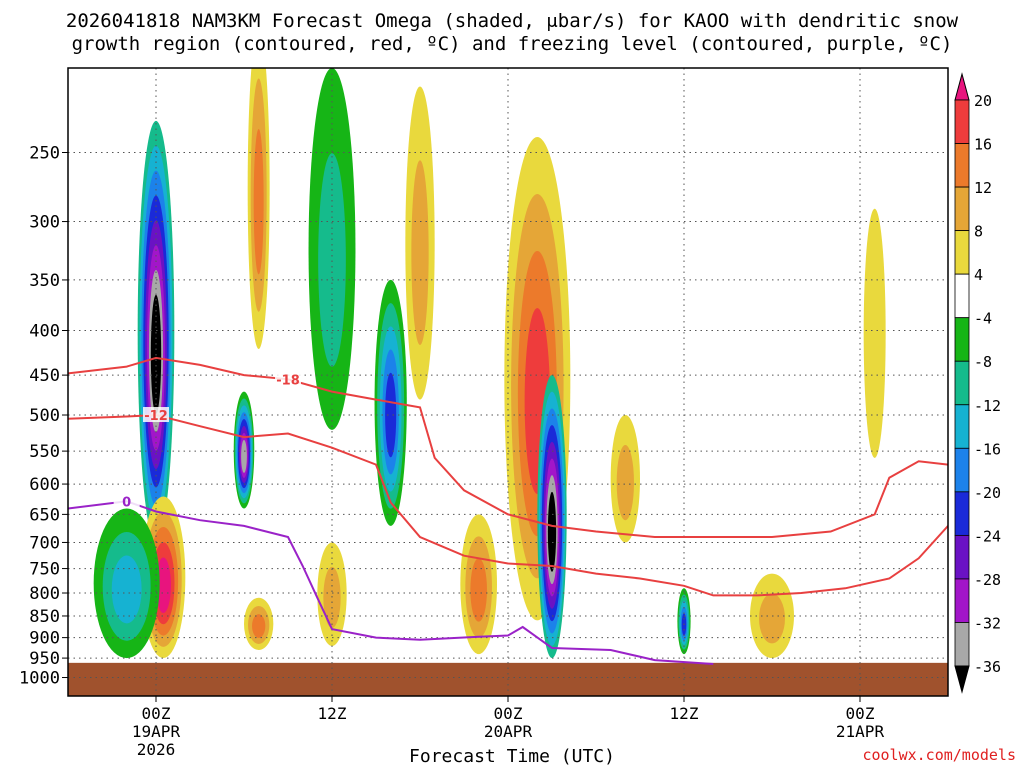  Describe the element at coordinates (156, 713) in the screenshot. I see `x-tick-label-0-0: 00Z` at that location.